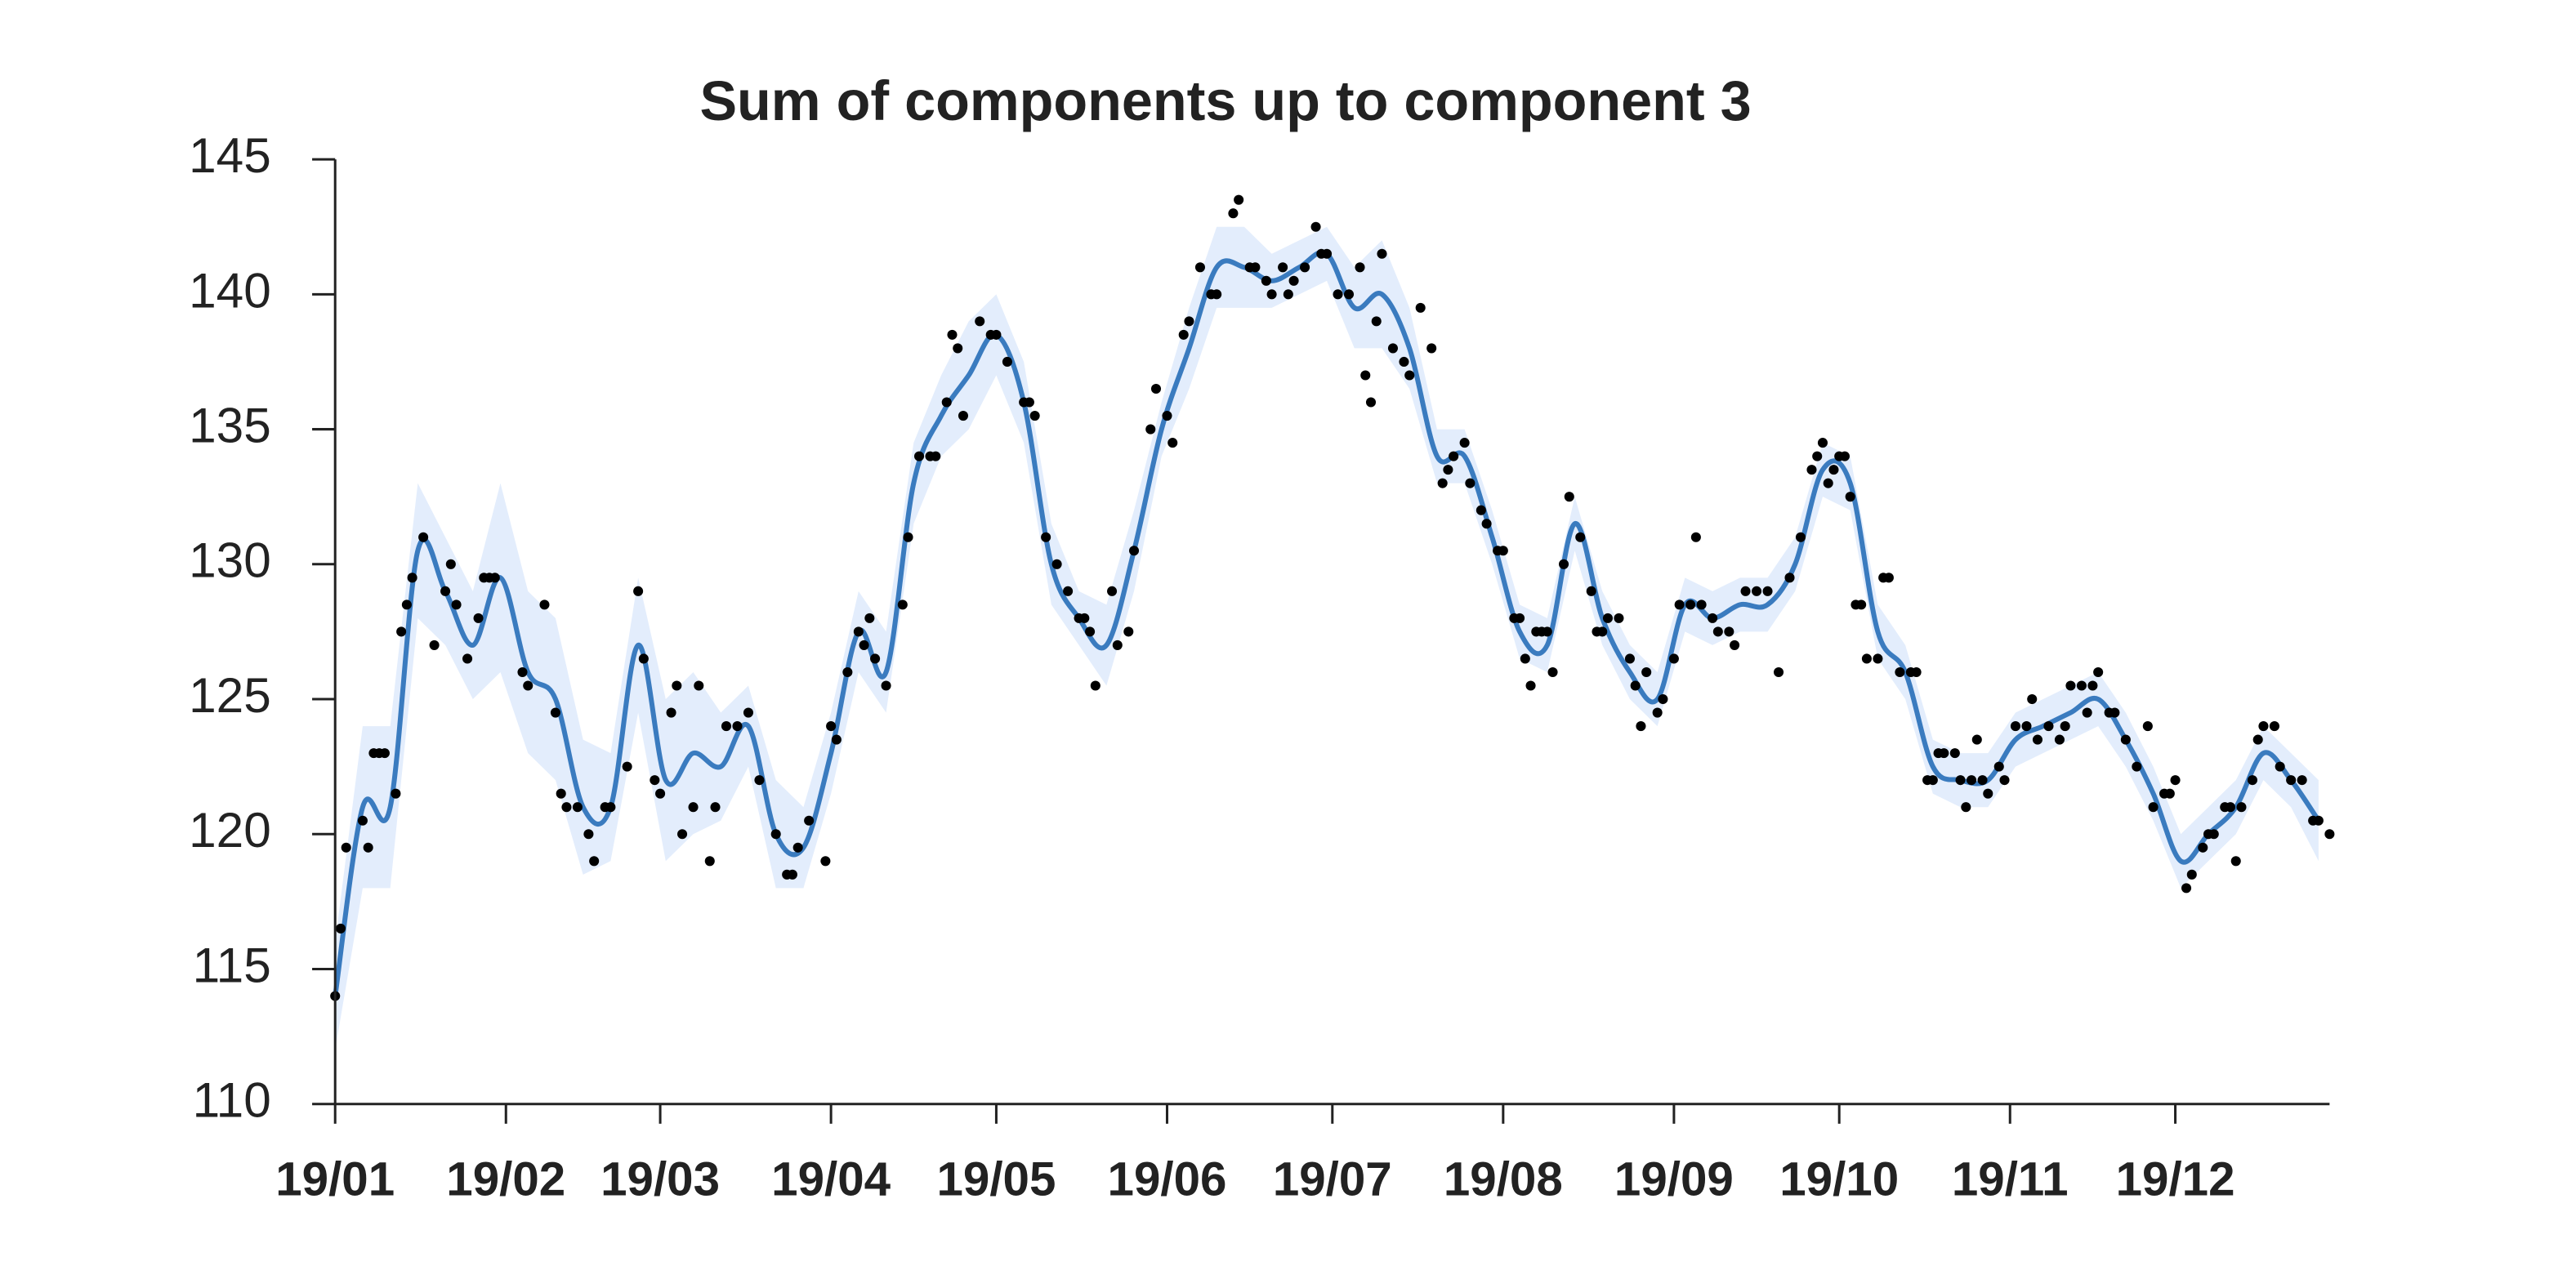 Image resolution: width=2576 pixels, height=1288 pixels. What do you see at coordinates (230, 560) in the screenshot?
I see `y-tick-label: 130` at bounding box center [230, 560].